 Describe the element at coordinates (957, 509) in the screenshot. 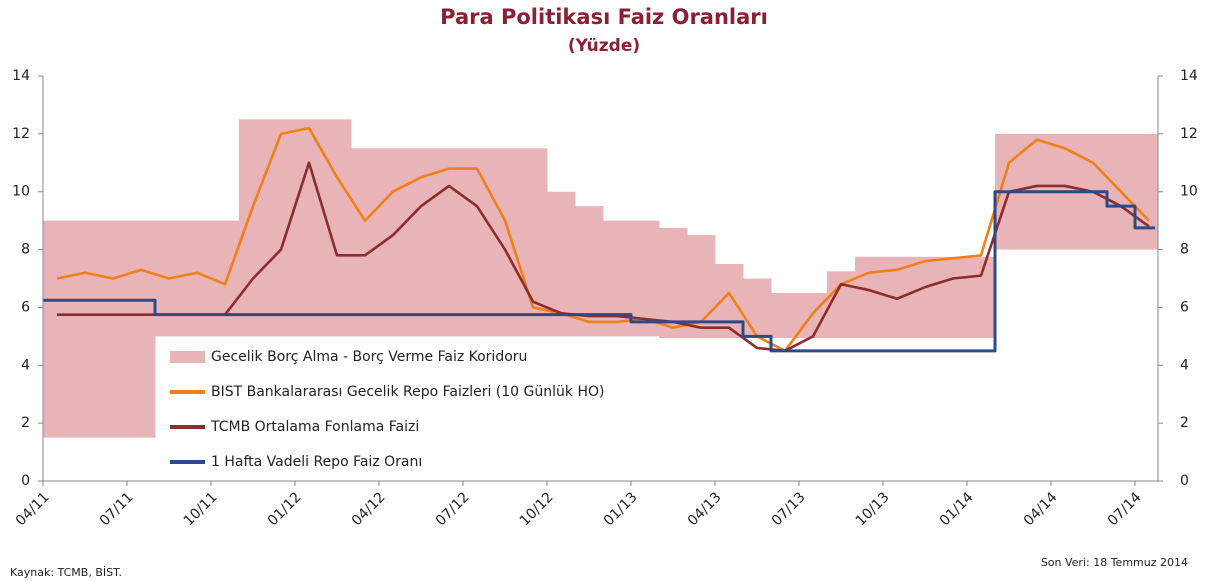

I see `x-tick-label: 01/14` at that location.